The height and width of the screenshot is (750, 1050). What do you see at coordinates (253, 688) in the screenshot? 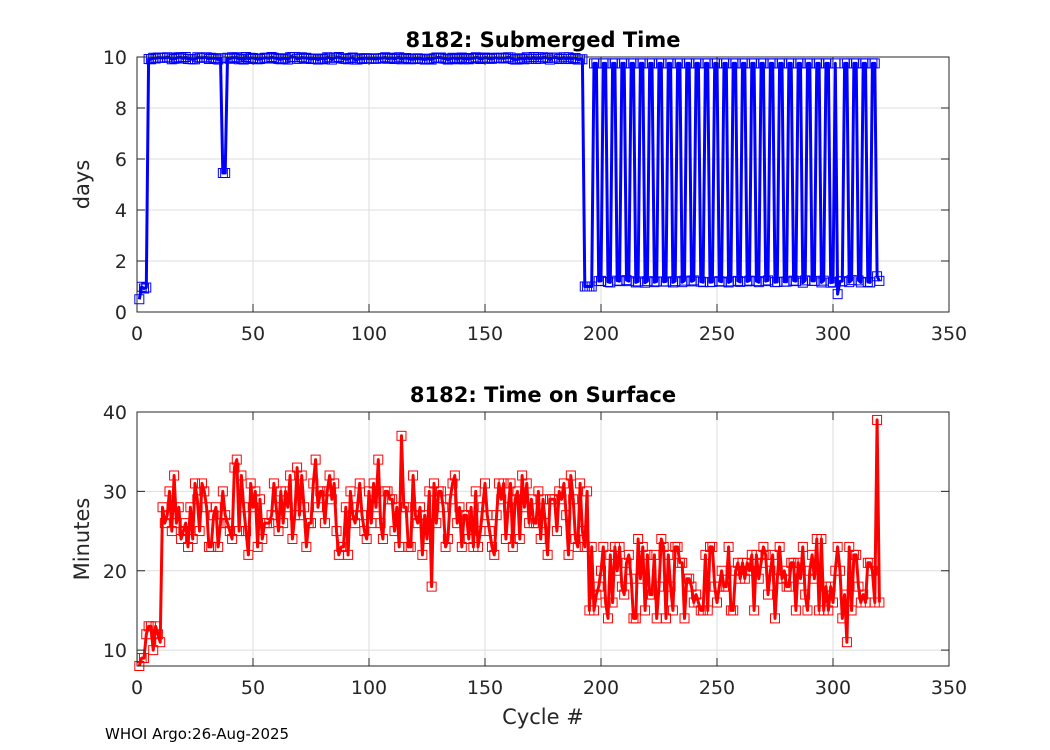
I see `x-tick-label: 50` at bounding box center [253, 688].